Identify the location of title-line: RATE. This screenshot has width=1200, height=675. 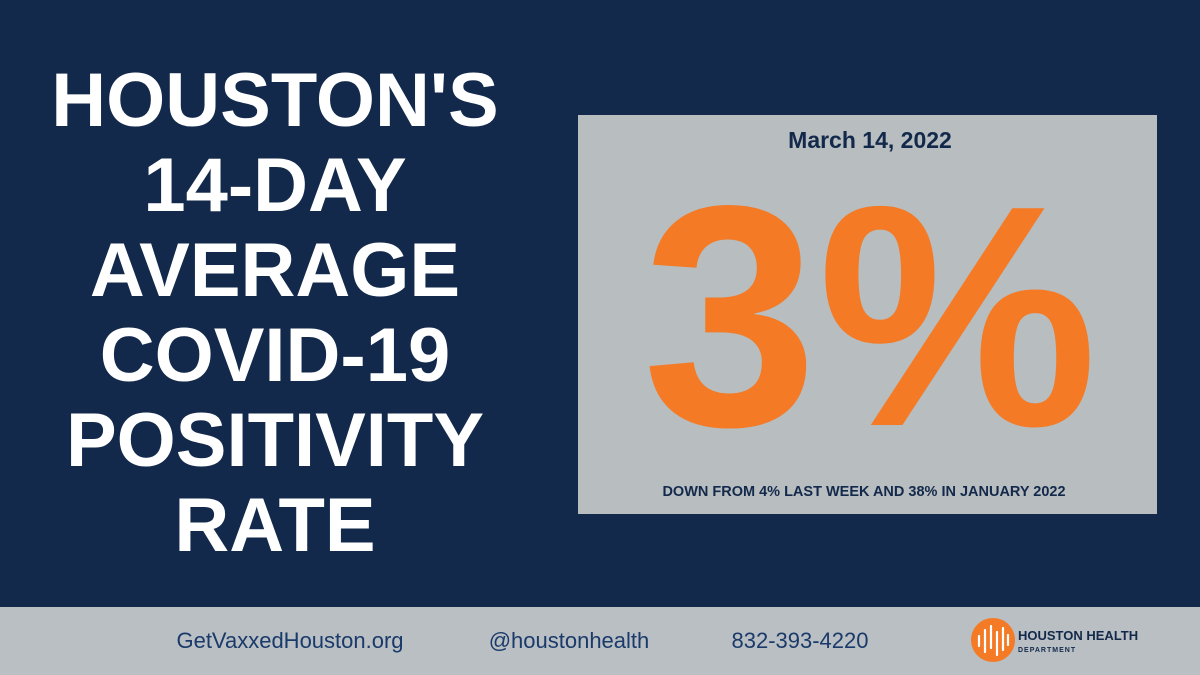
(274, 525).